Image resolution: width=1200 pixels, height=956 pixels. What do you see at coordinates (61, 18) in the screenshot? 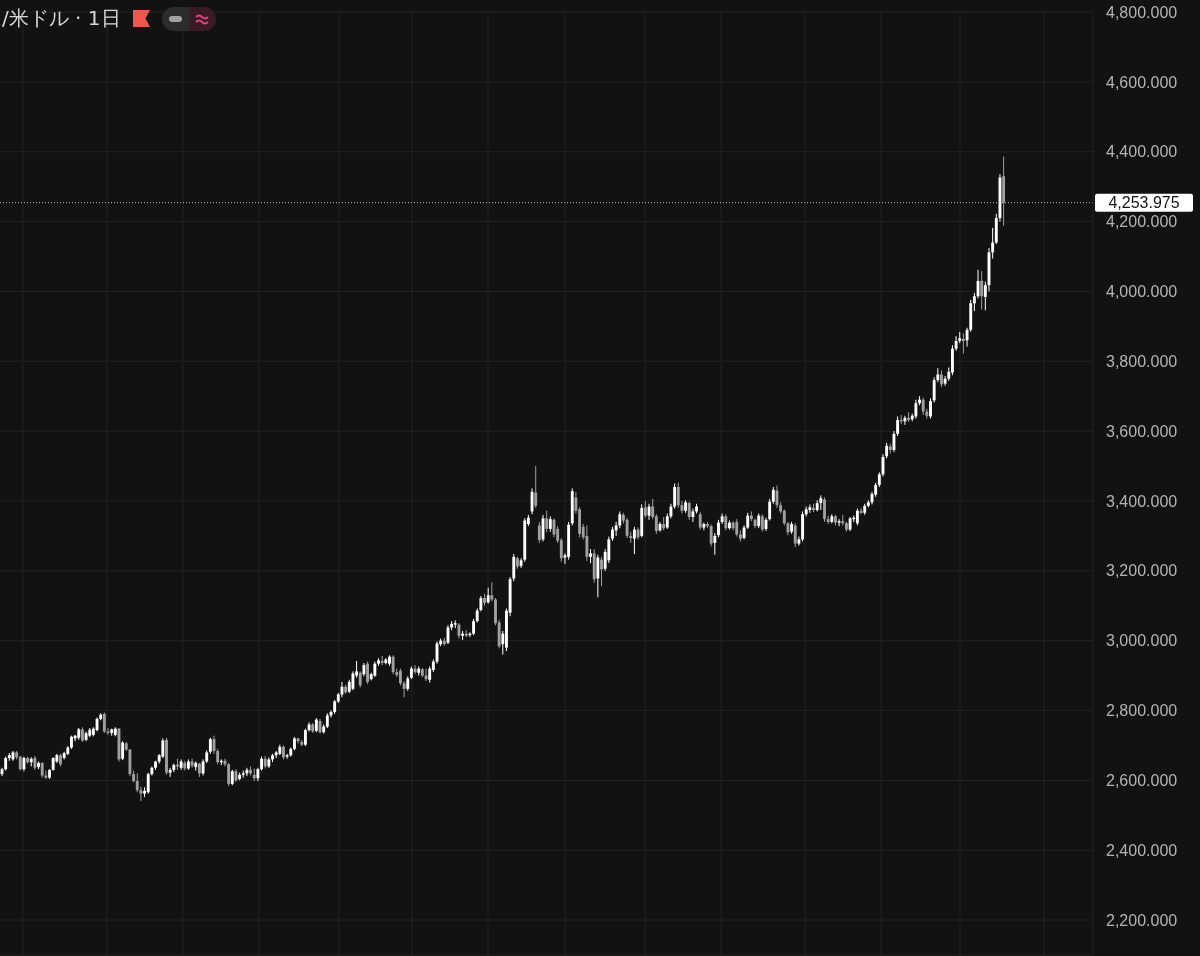
I see `chart-title: /米ドル · 1日` at bounding box center [61, 18].